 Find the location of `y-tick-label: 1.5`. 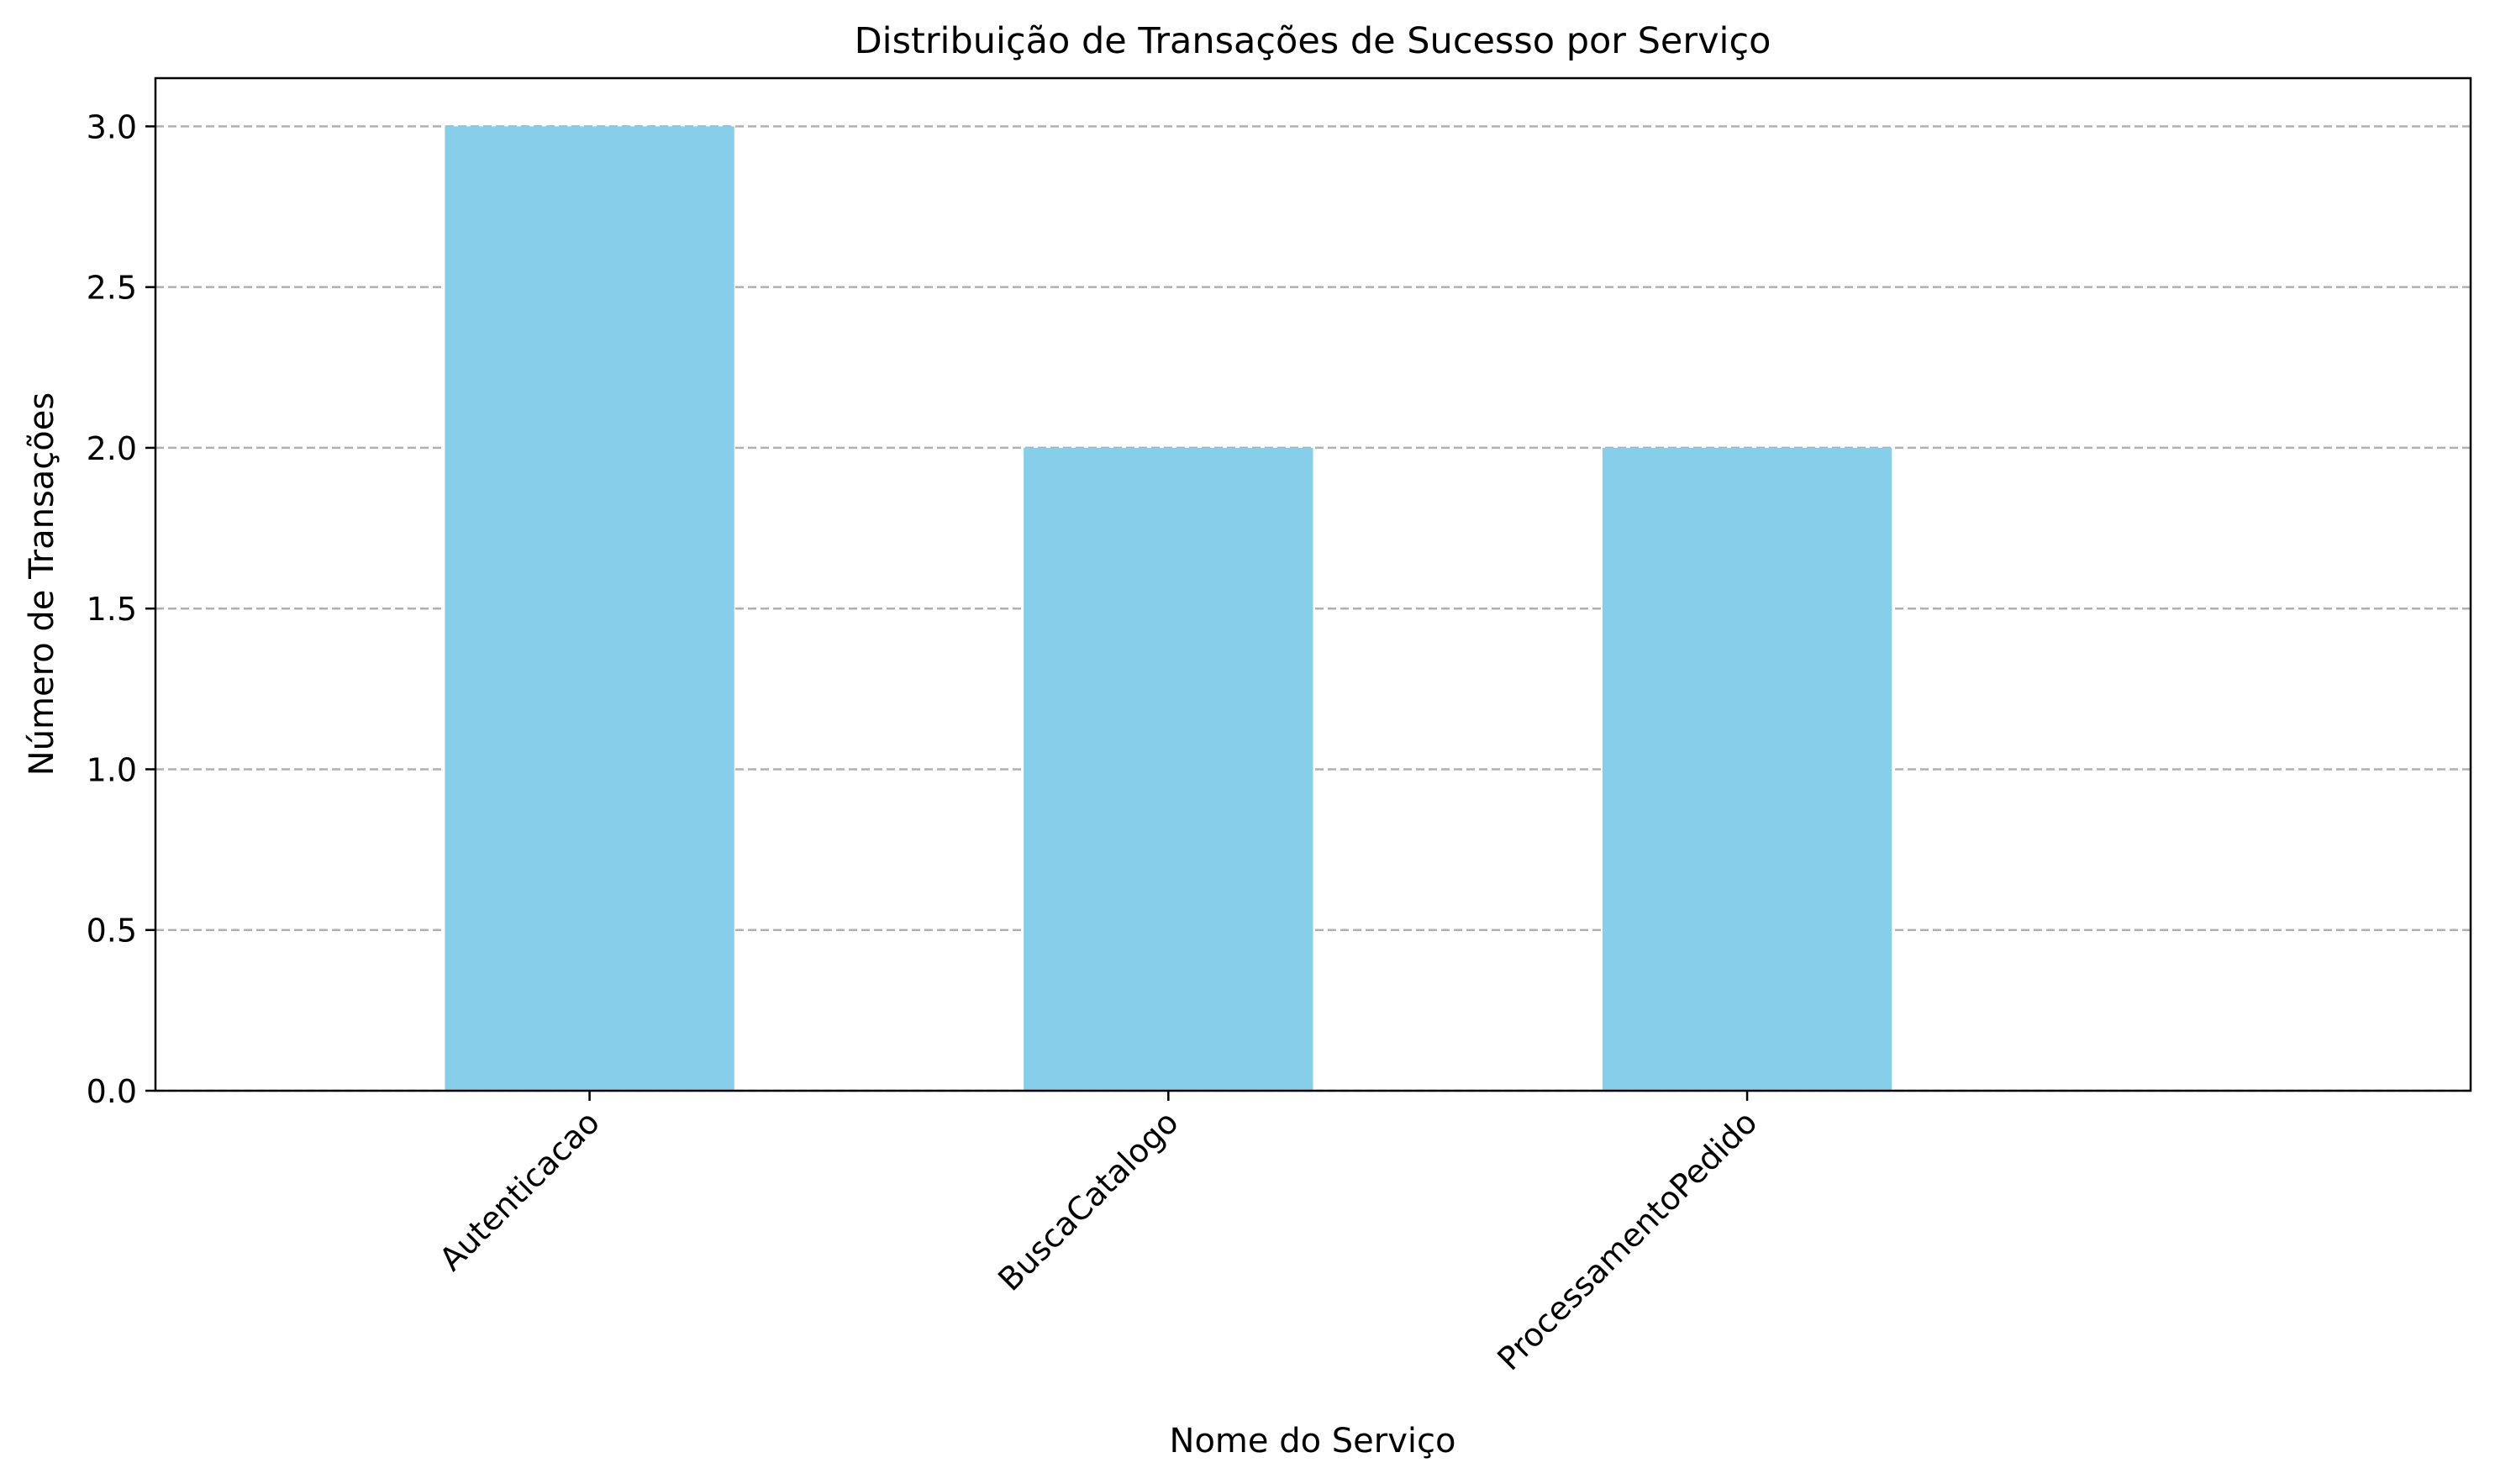

y-tick-label: 1.5 is located at coordinates (112, 609).